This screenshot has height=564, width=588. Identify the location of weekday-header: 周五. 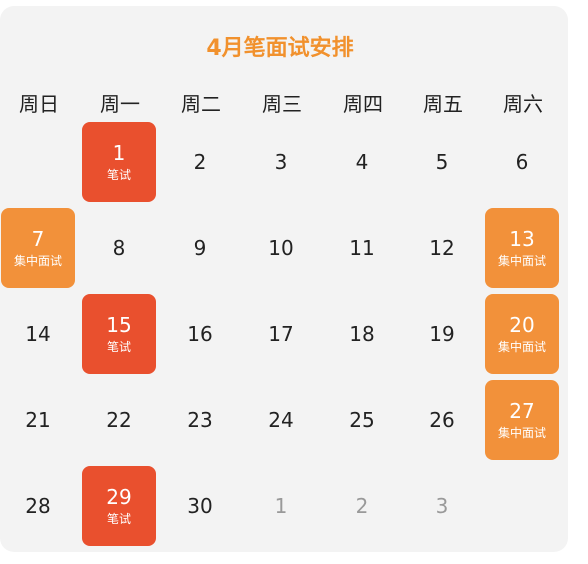
(443, 104).